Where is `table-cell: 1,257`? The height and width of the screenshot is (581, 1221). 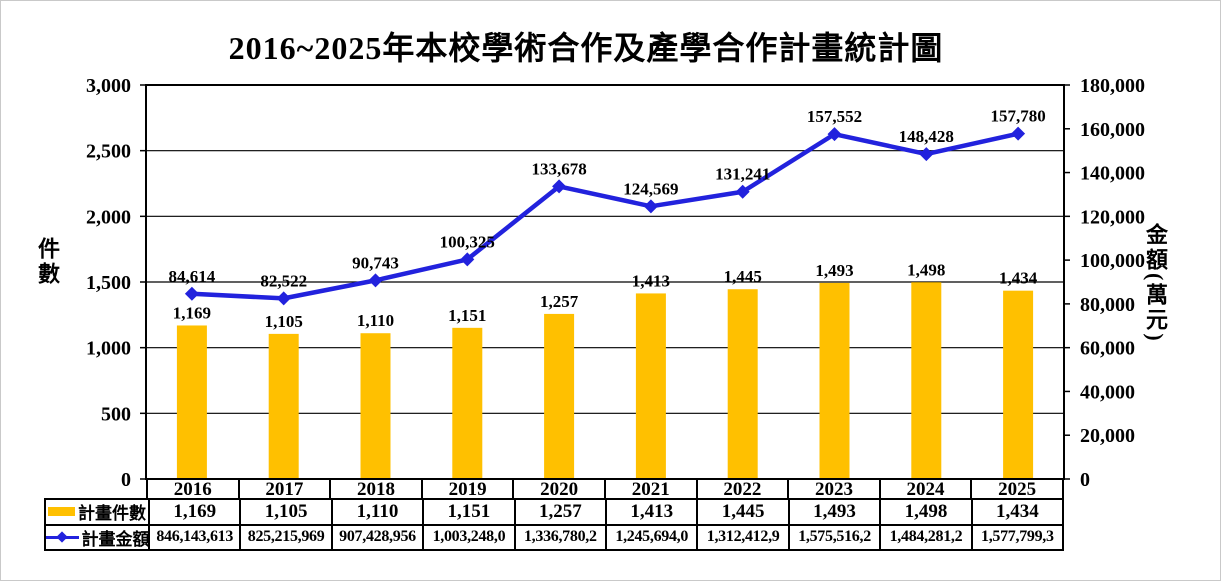
table-cell: 1,257 is located at coordinates (559, 512).